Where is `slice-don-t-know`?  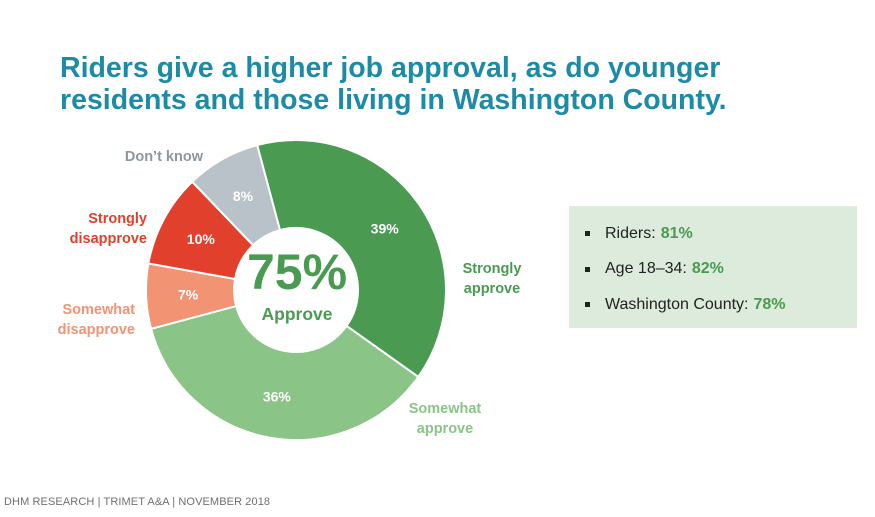
slice-don-t-know is located at coordinates (236, 195).